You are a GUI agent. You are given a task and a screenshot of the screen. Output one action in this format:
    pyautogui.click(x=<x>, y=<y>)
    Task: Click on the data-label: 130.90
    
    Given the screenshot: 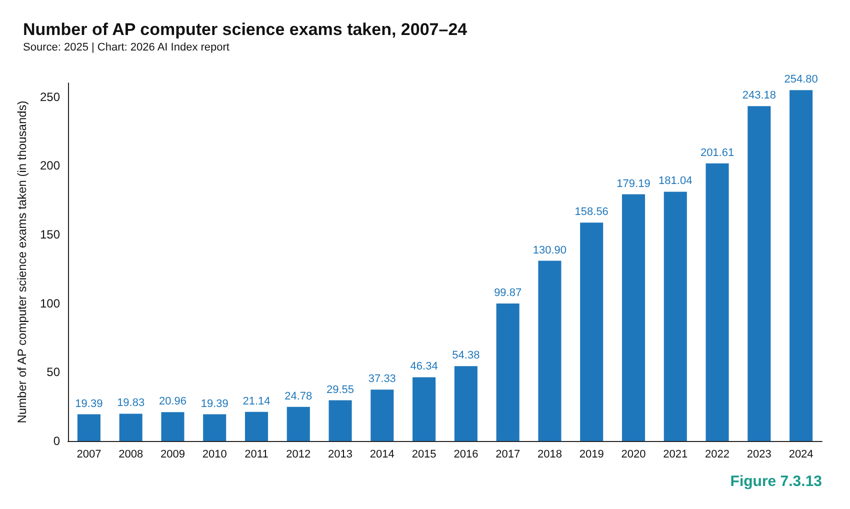 What is the action you would take?
    pyautogui.click(x=549, y=250)
    